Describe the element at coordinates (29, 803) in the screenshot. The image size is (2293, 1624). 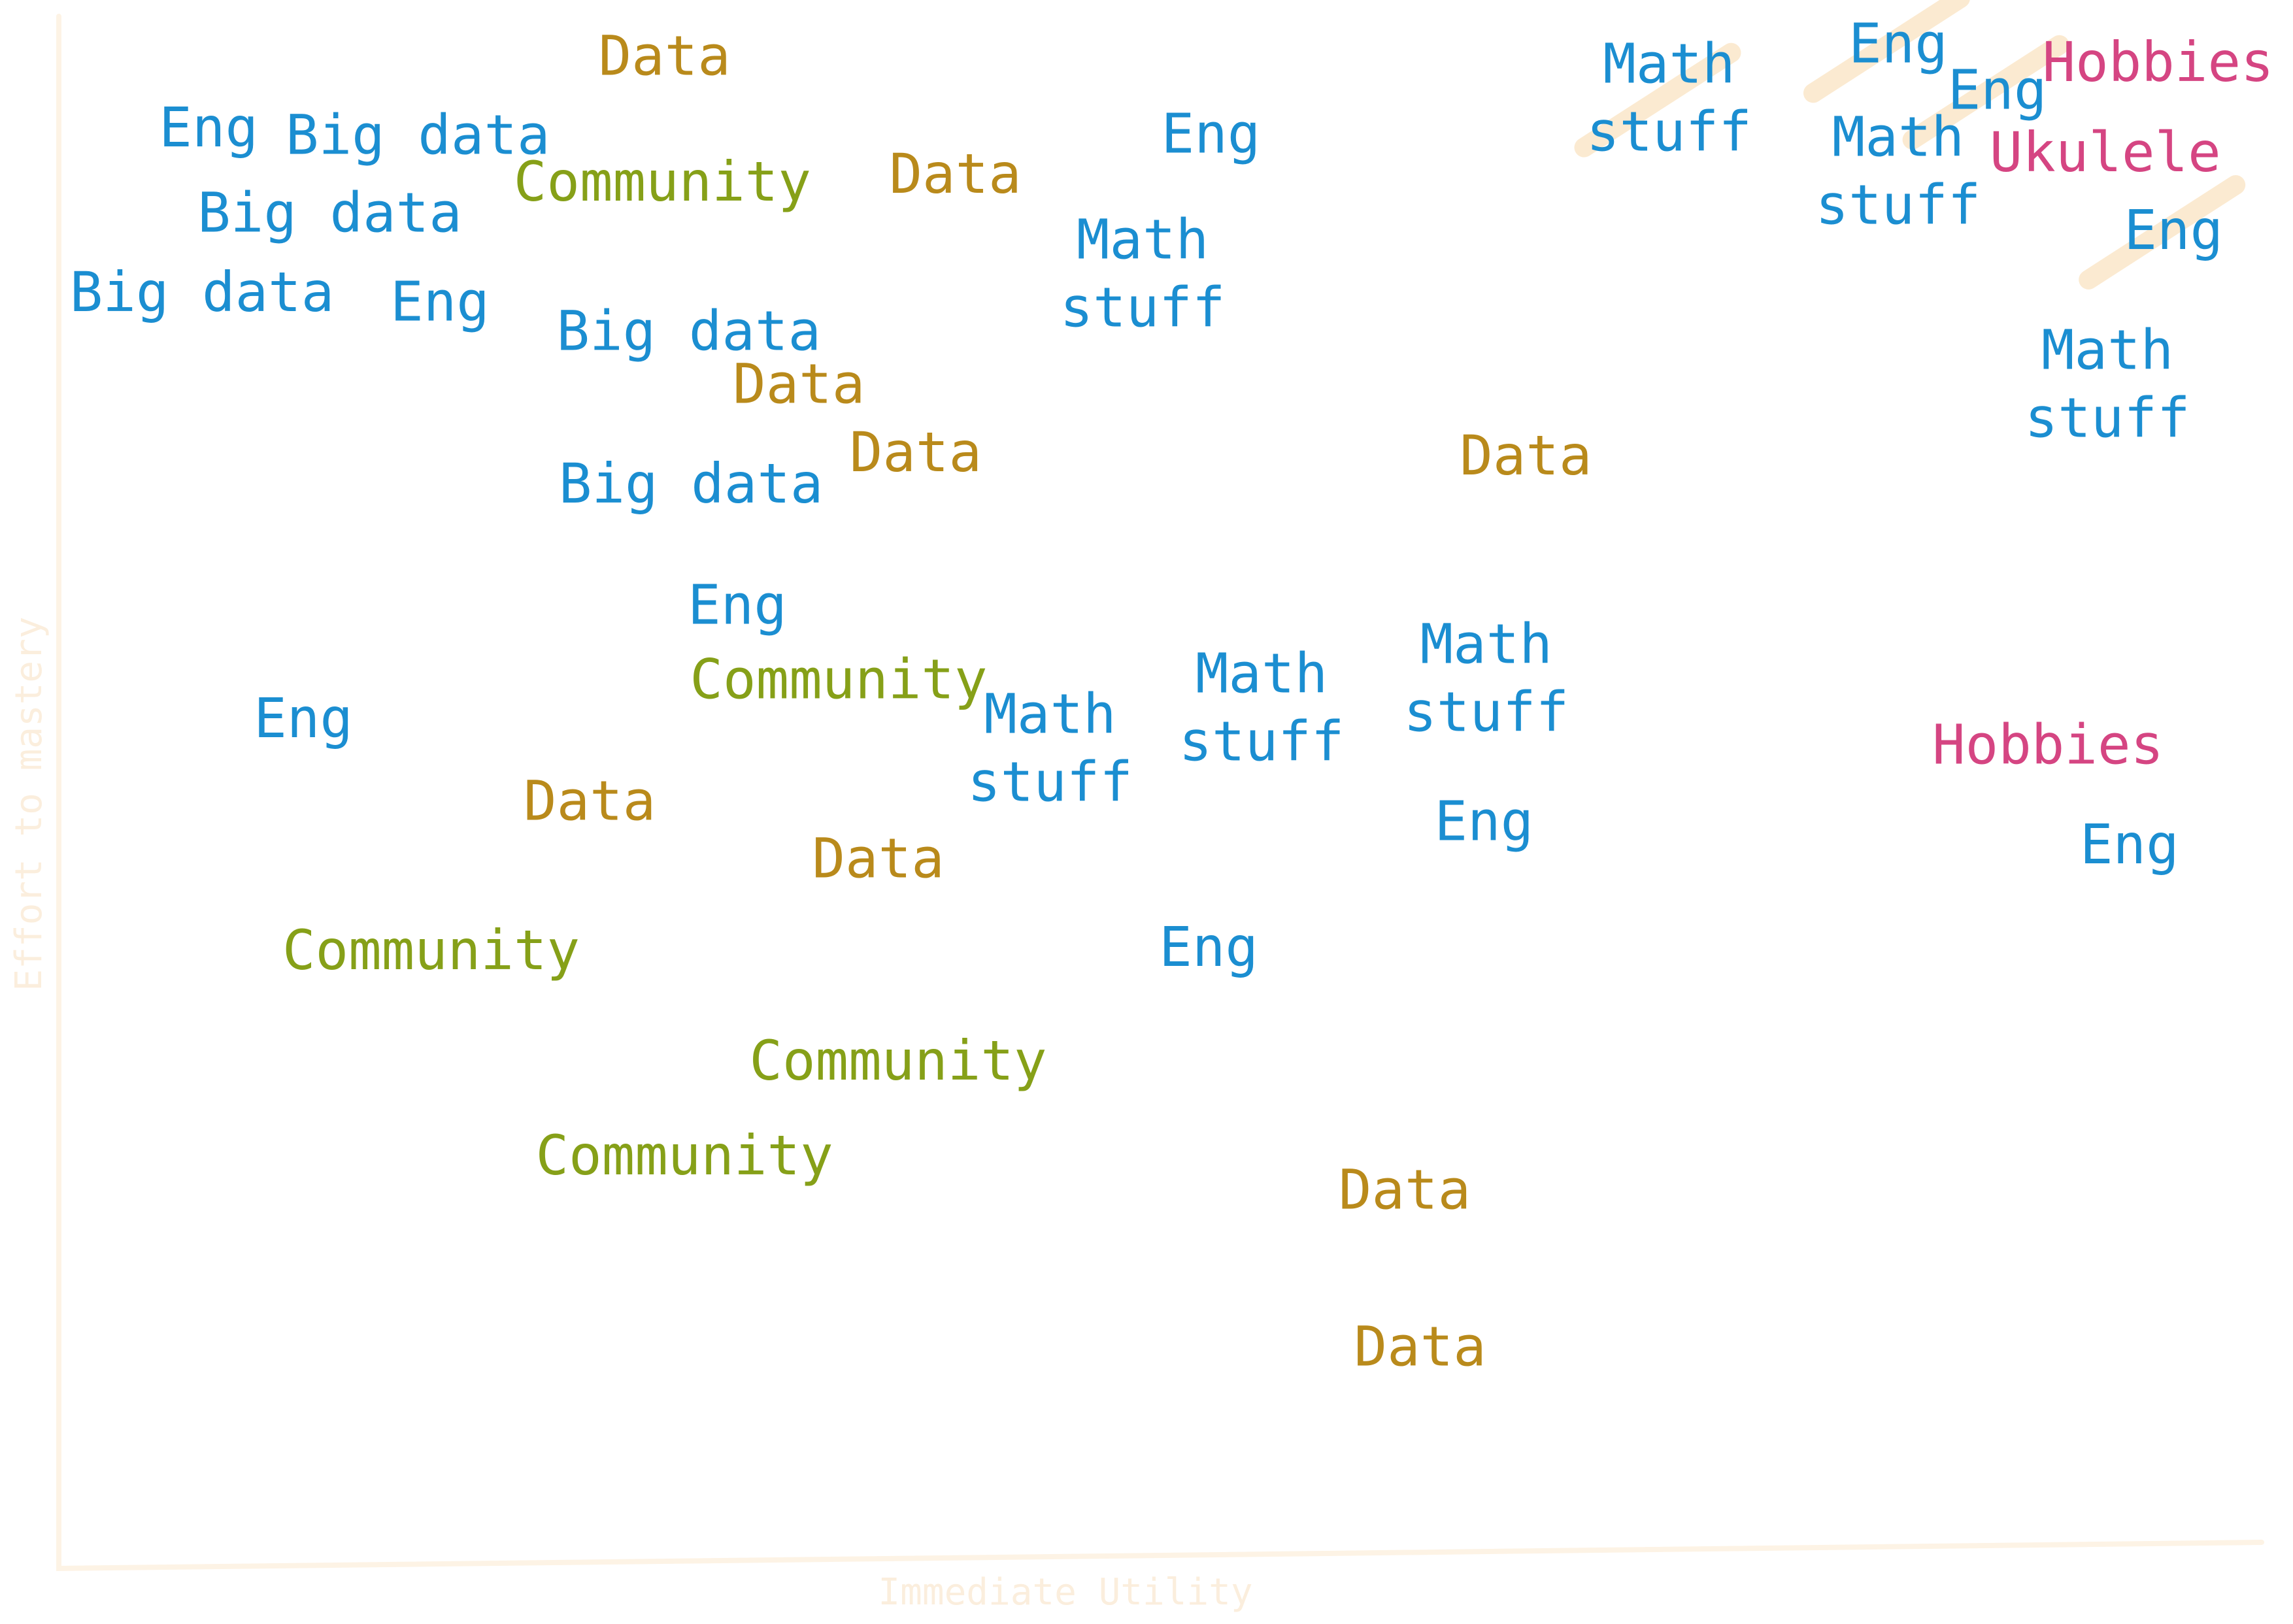
I see `y-axis-title: Effort to mastery` at that location.